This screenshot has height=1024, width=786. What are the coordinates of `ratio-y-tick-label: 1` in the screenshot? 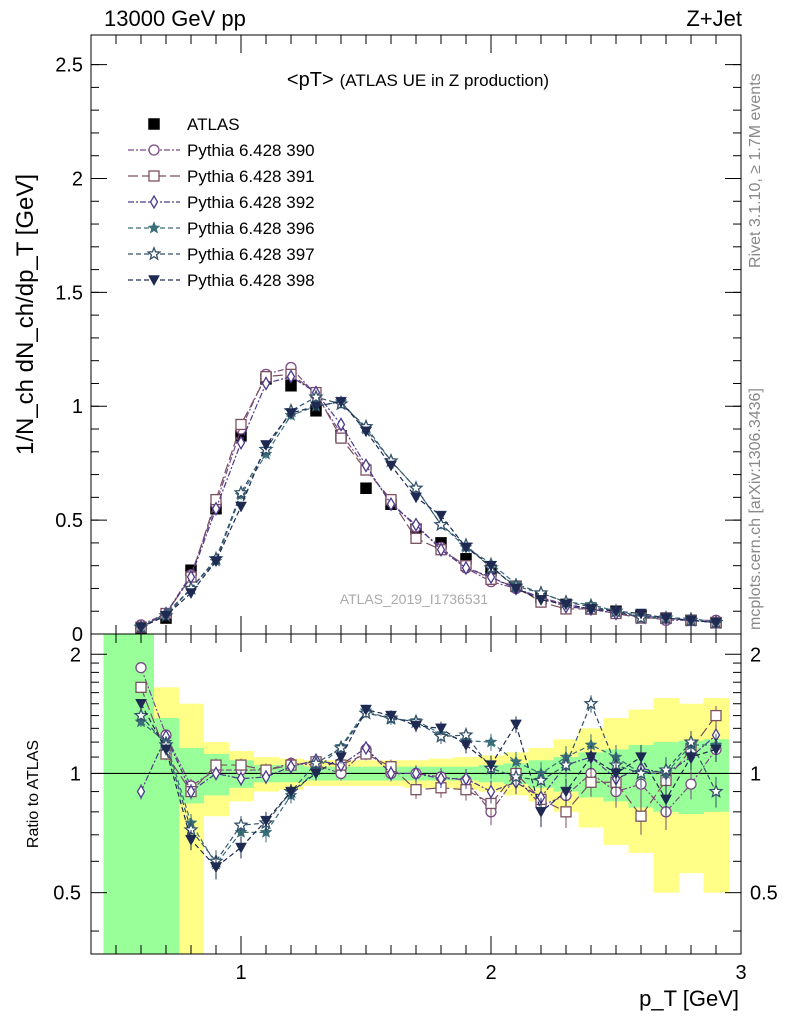 It's located at (75, 774).